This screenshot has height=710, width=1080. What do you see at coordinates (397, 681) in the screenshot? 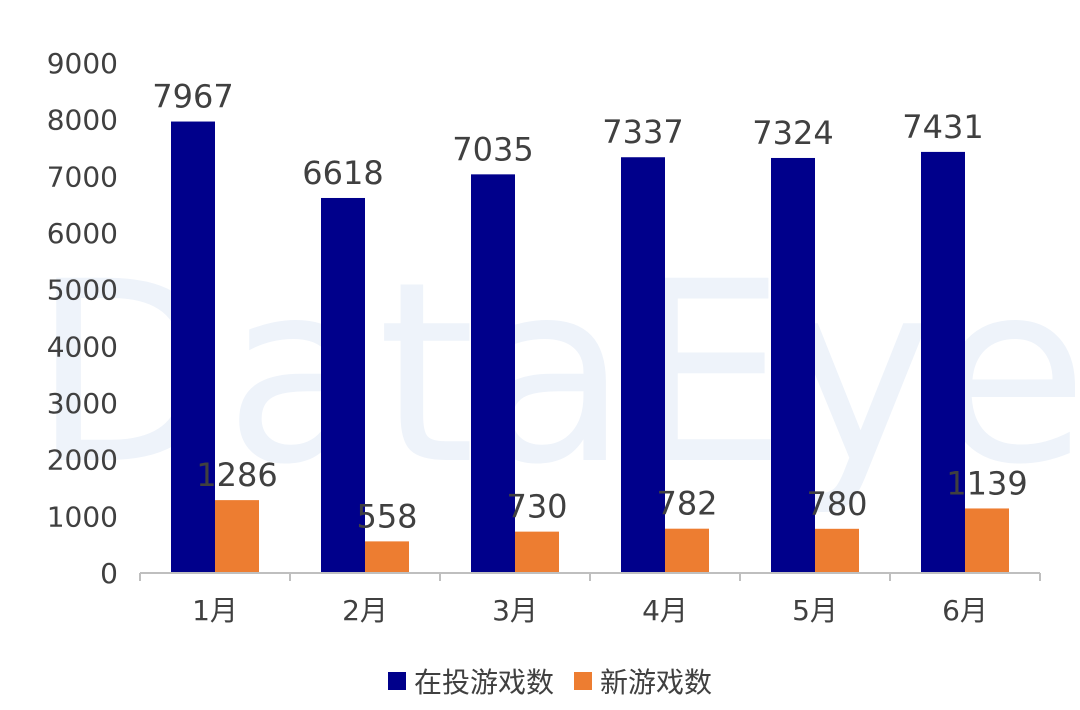
I see `legend-swatch-active-games` at bounding box center [397, 681].